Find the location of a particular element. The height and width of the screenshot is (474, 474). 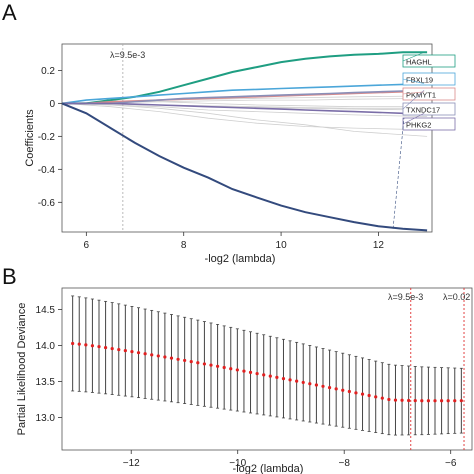

panel-a-xtick-label: 10 is located at coordinates (282, 245).